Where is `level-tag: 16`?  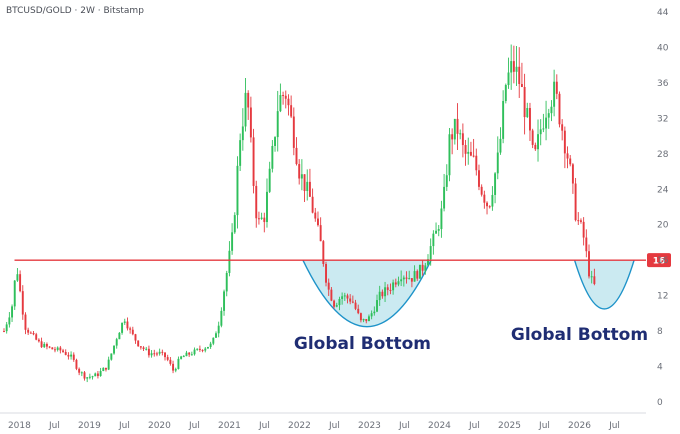 level-tag: 16 is located at coordinates (659, 262).